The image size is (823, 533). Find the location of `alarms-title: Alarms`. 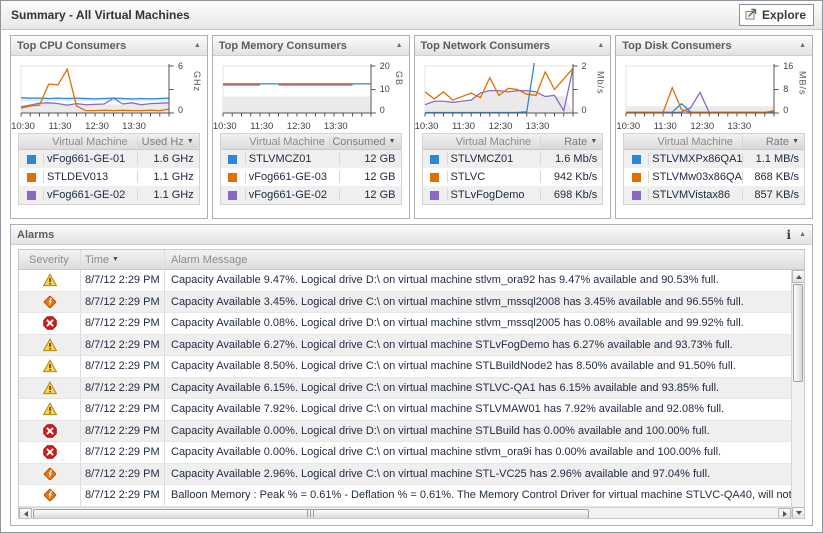

alarms-title: Alarms is located at coordinates (36, 234).